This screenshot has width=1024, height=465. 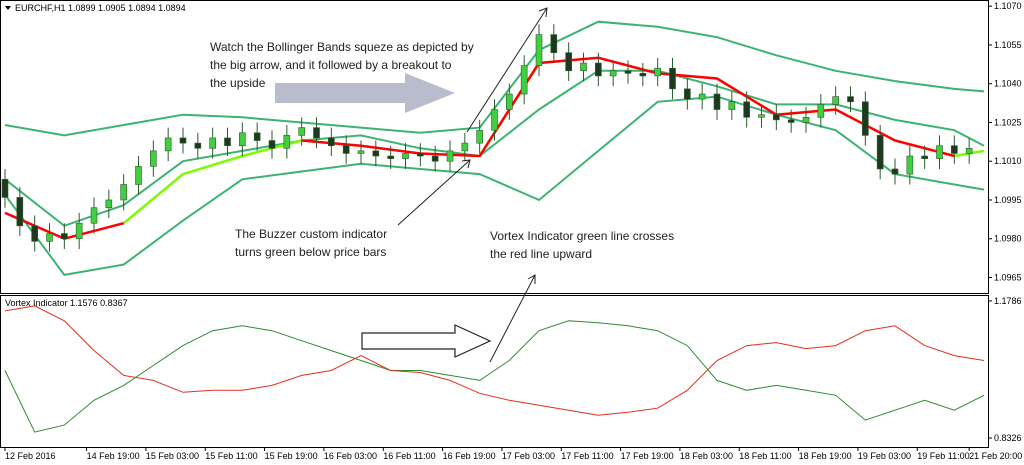 I want to click on x-tick-label: 14 Feb 19:00, so click(x=113, y=456).